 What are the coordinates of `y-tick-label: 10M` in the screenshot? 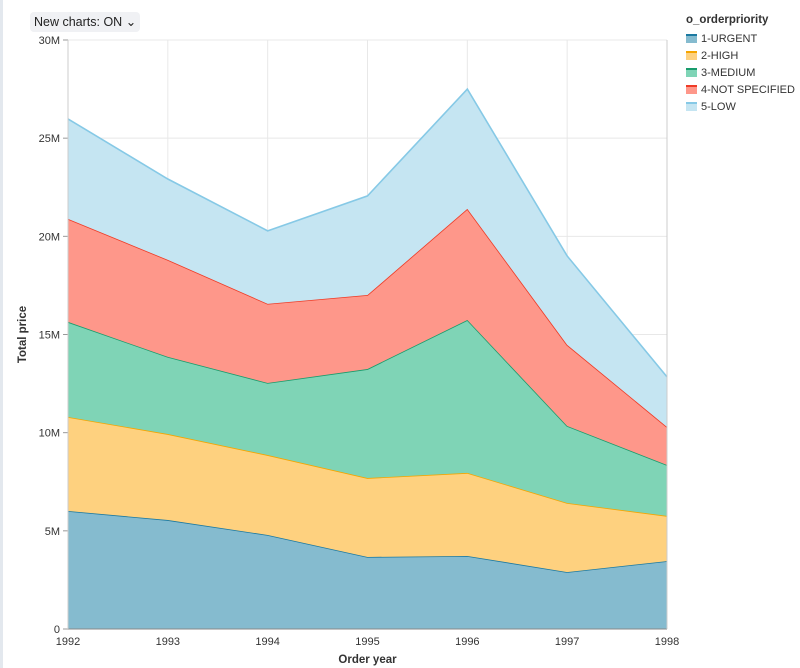 It's located at (49, 434).